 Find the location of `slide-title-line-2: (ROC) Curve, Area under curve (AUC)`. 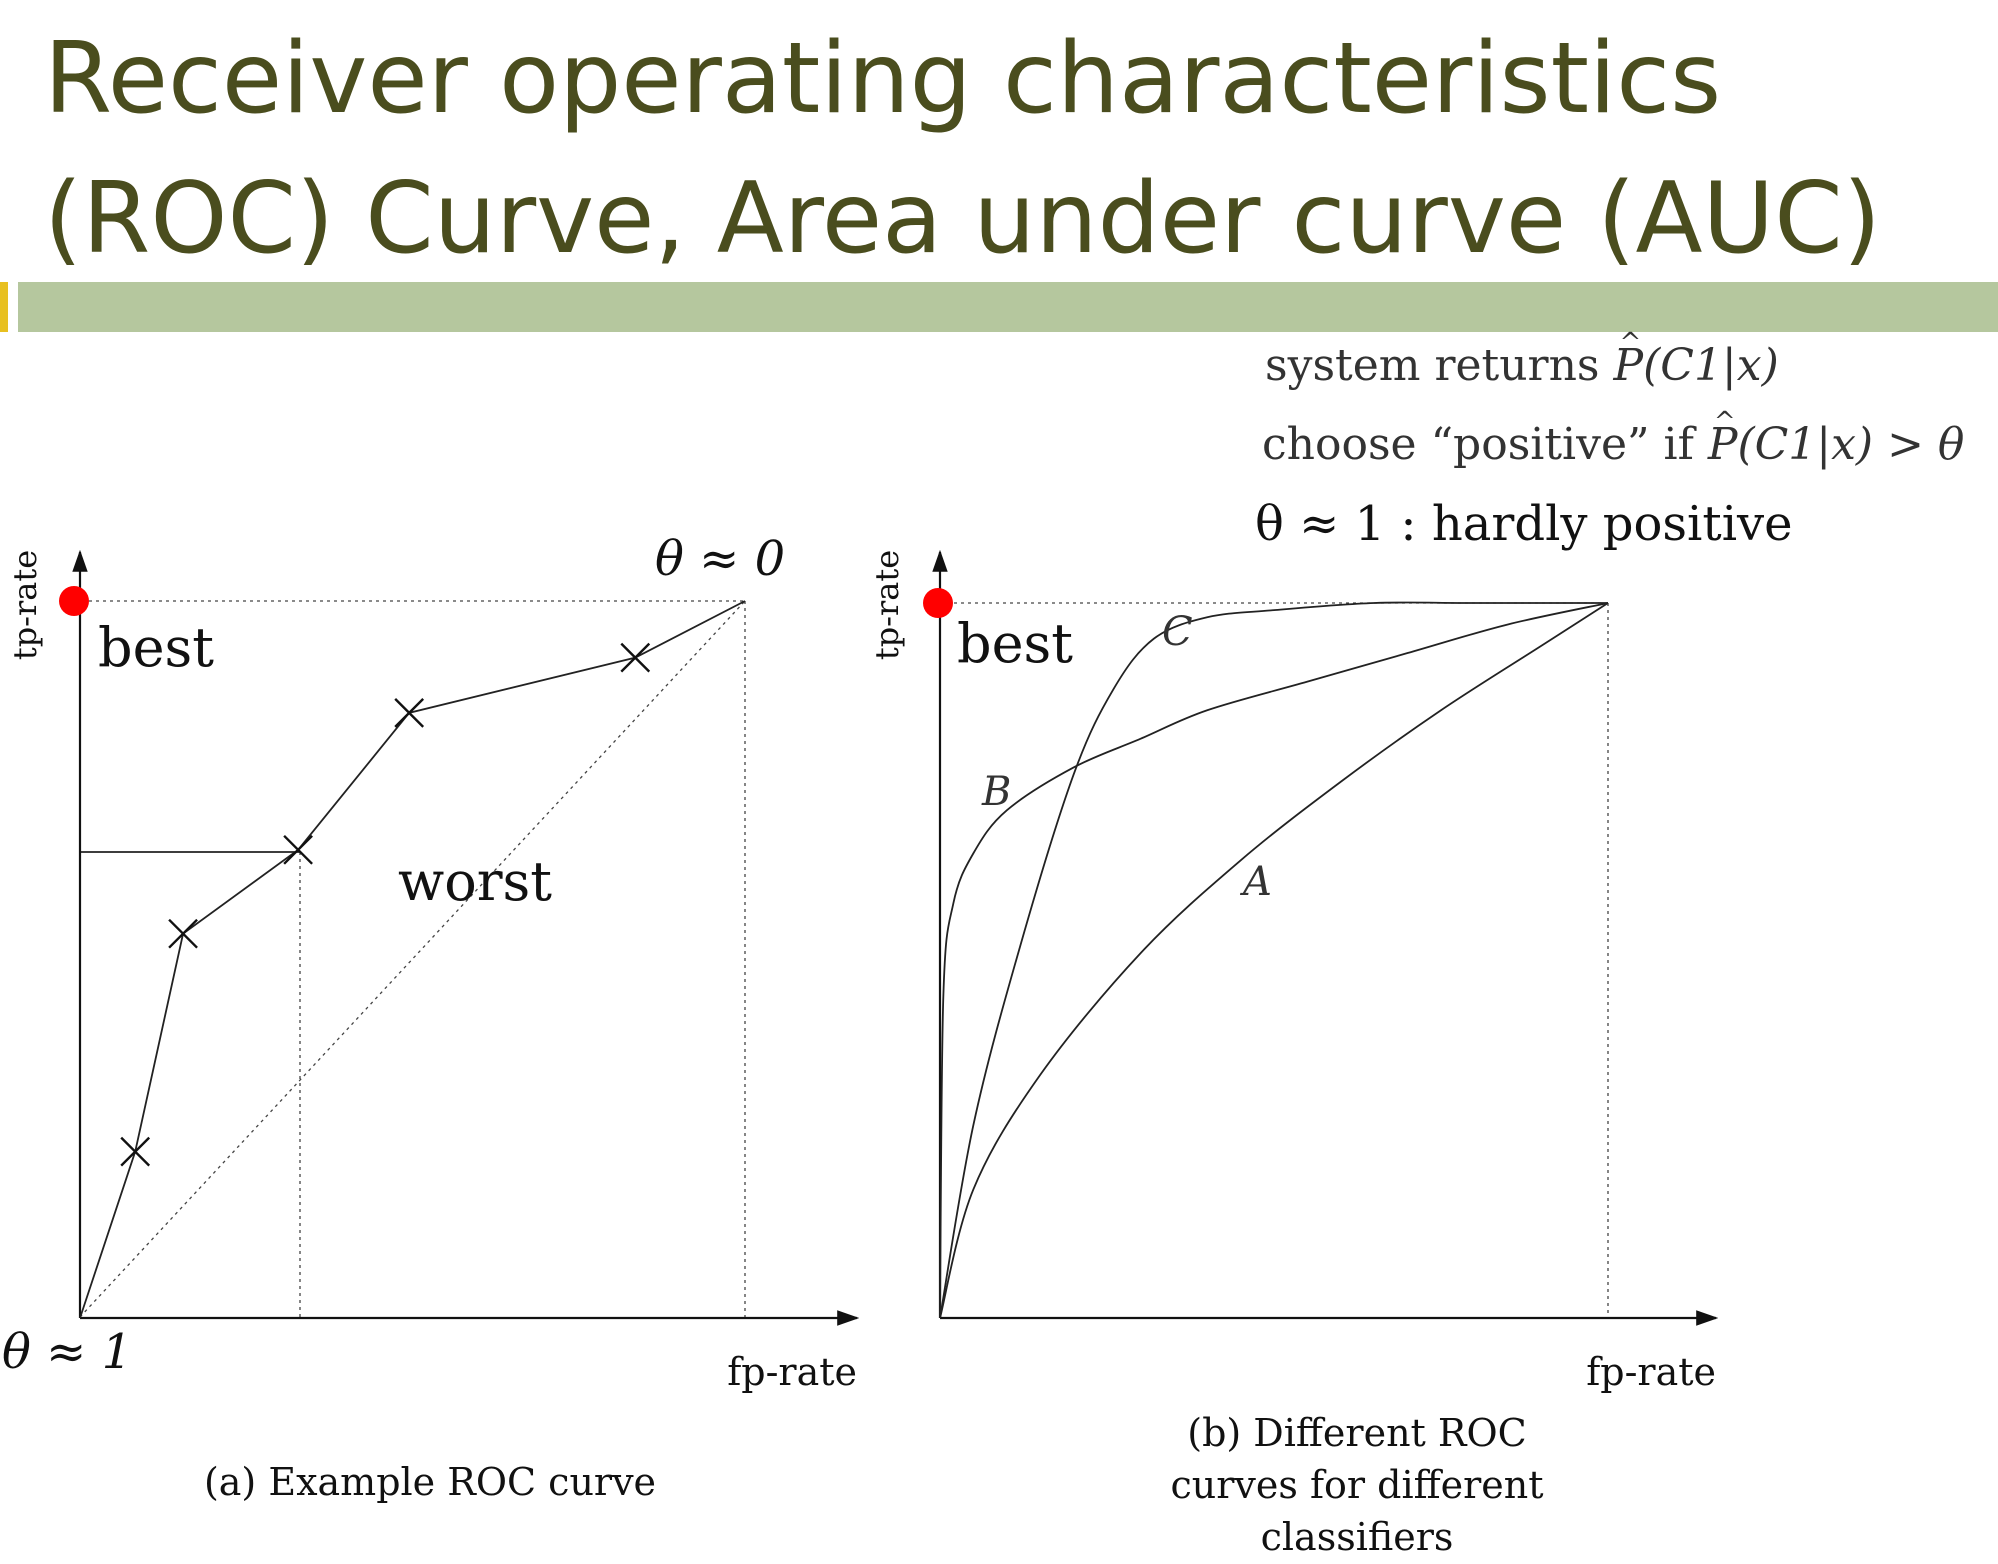

slide-title-line-2: (ROC) Curve, Area under curve (AUC) is located at coordinates (962, 219).